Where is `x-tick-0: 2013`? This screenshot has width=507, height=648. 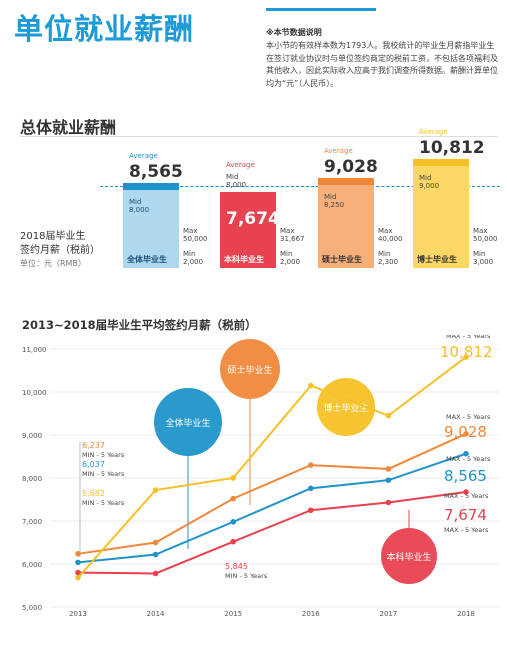 x-tick-0: 2013 is located at coordinates (78, 614).